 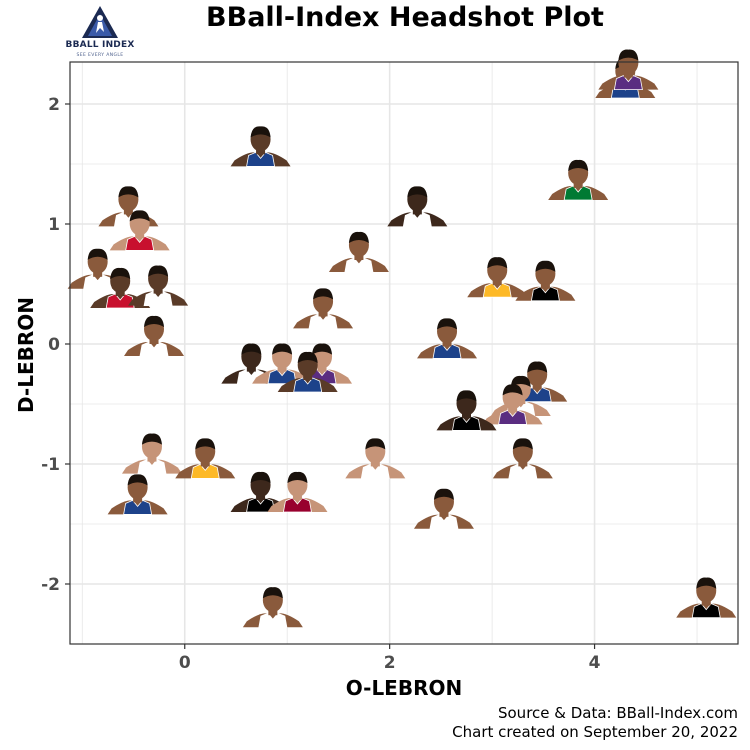 I want to click on y-tick-label: -1, so click(x=50, y=465).